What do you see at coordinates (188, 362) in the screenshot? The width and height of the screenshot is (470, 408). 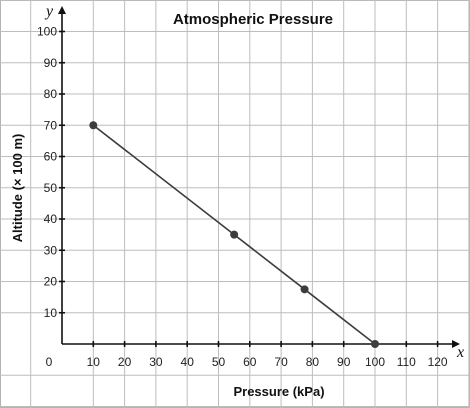 I see `x-tick-label: 40` at bounding box center [188, 362].